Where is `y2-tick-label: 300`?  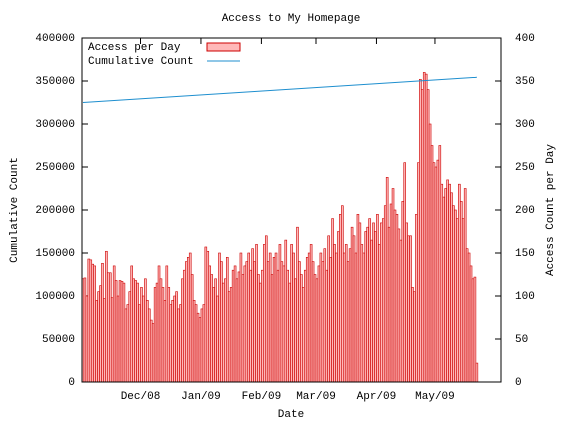 y2-tick-label: 300 is located at coordinates (525, 125).